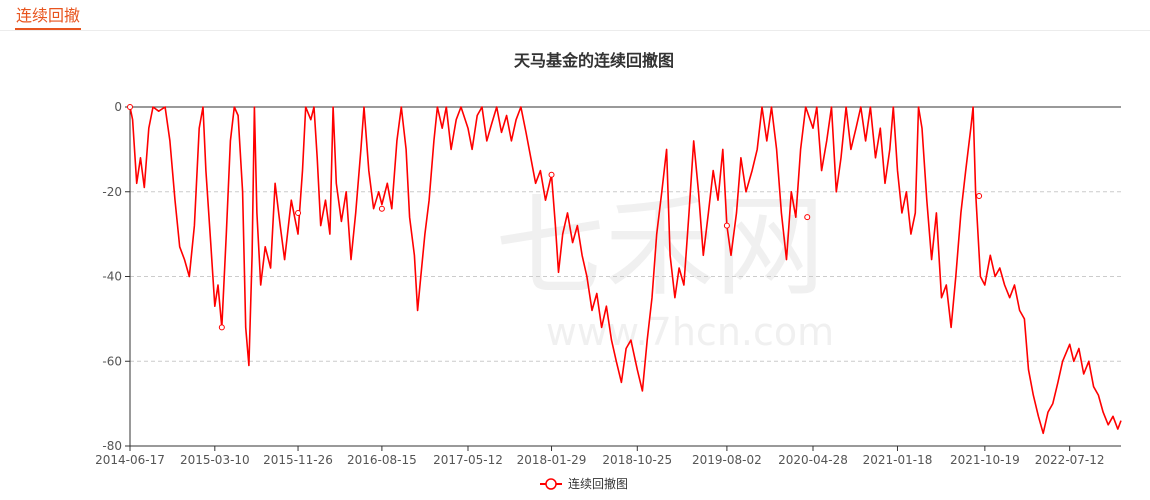 The image size is (1150, 500). Describe the element at coordinates (118, 107) in the screenshot. I see `y-tick-label: 0` at that location.